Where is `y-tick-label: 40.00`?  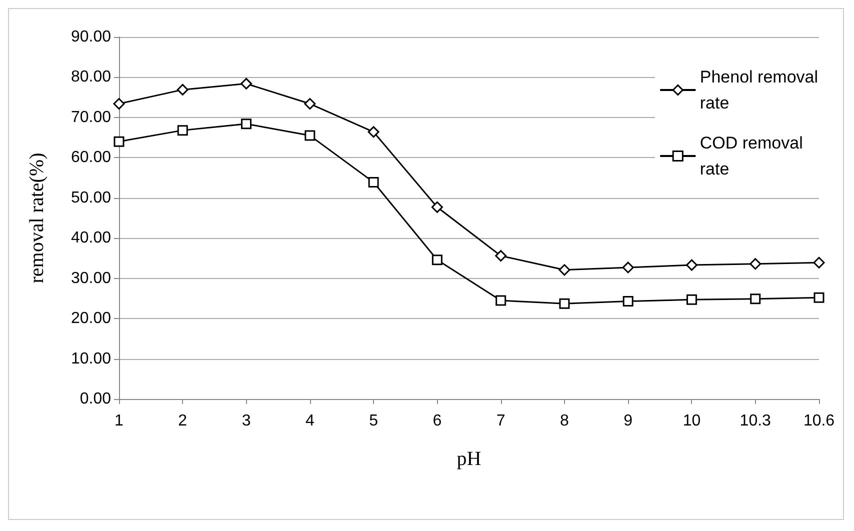 y-tick-label: 40.00 is located at coordinates (91, 238).